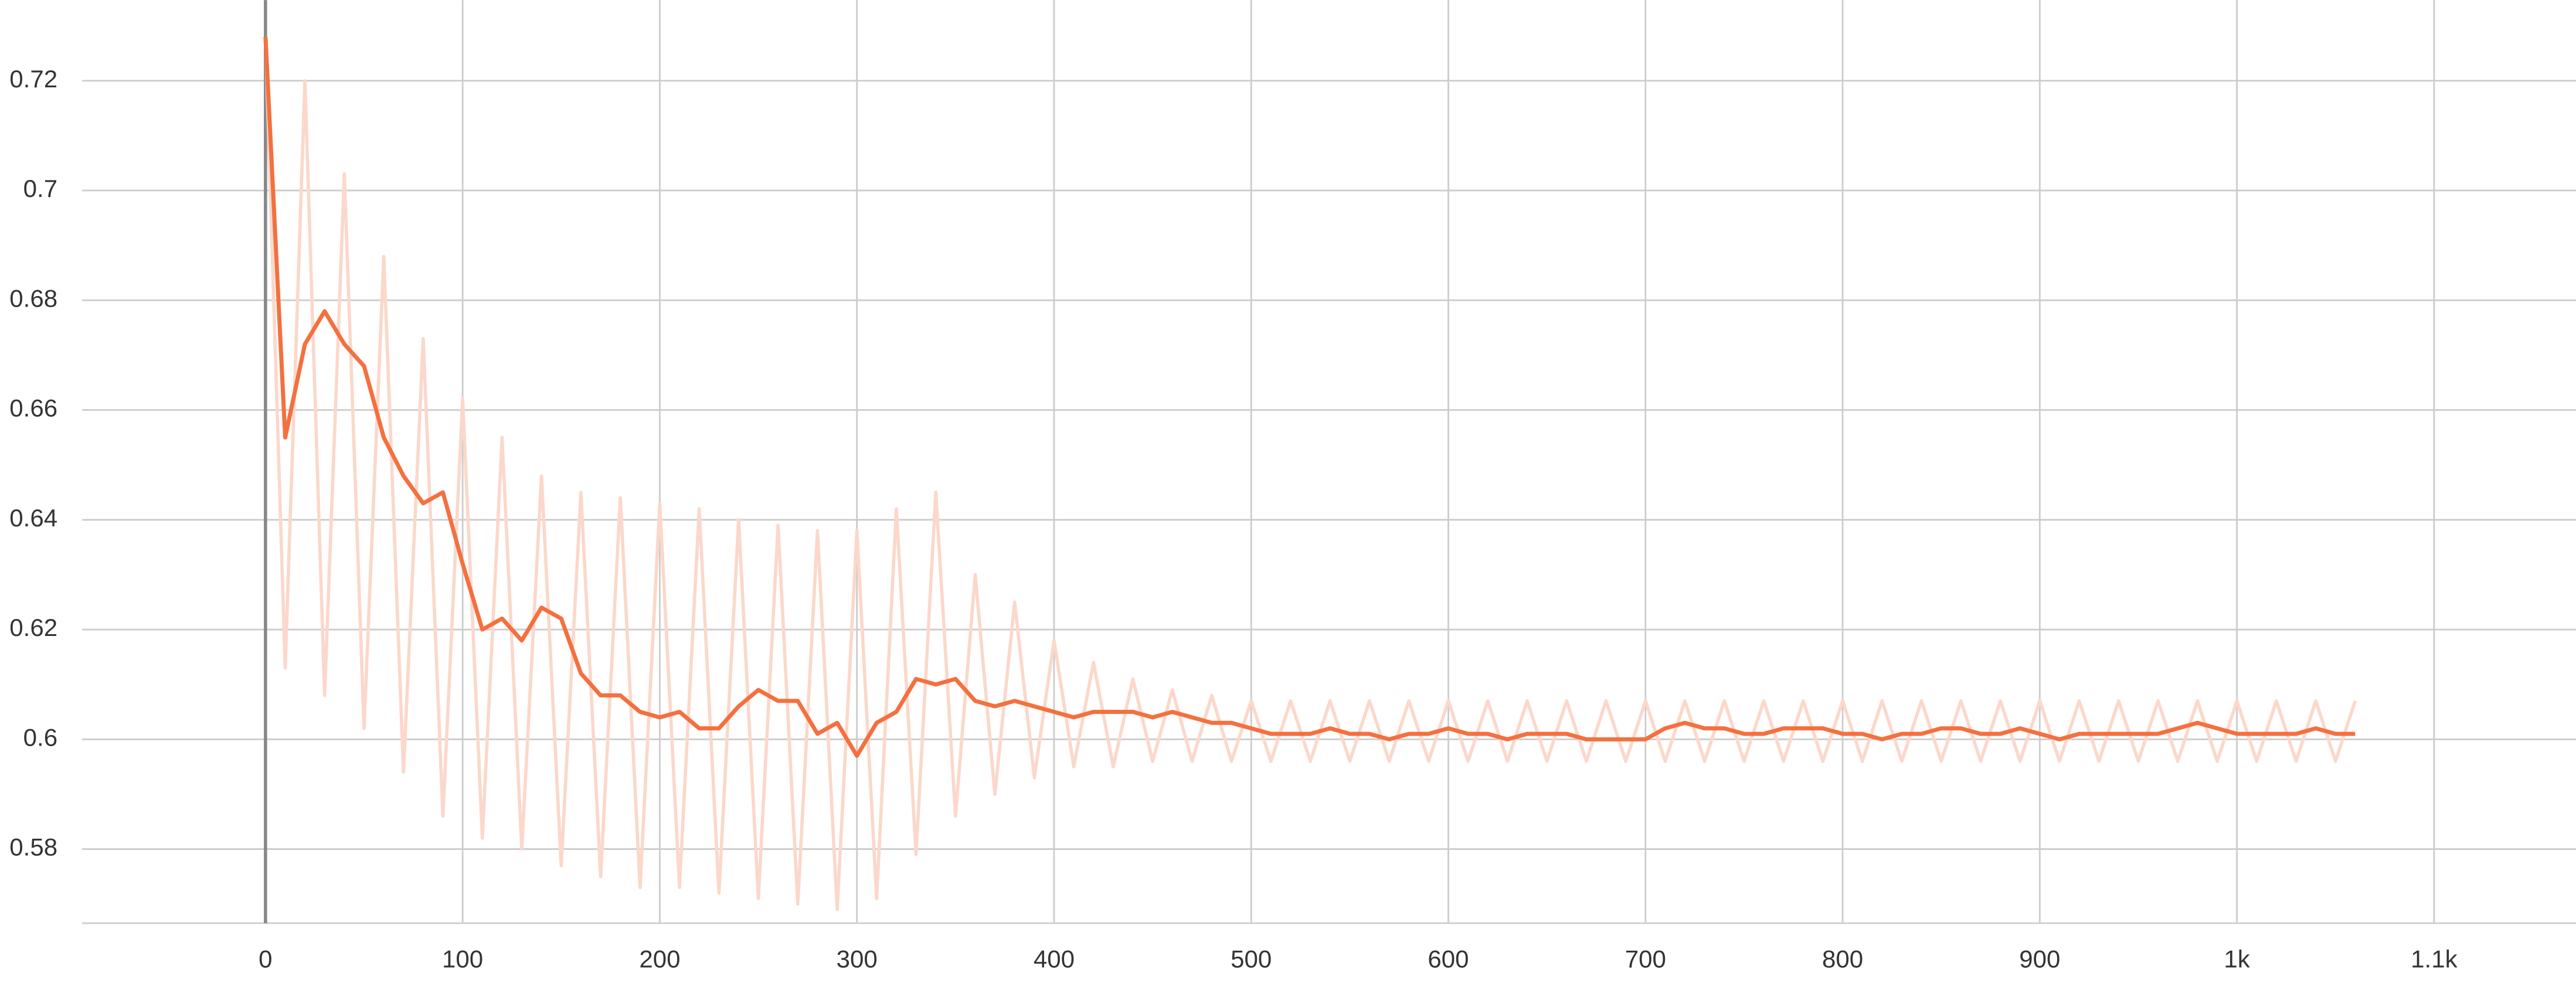 This screenshot has width=2576, height=1007. I want to click on x-tick-label: 900, so click(2040, 959).